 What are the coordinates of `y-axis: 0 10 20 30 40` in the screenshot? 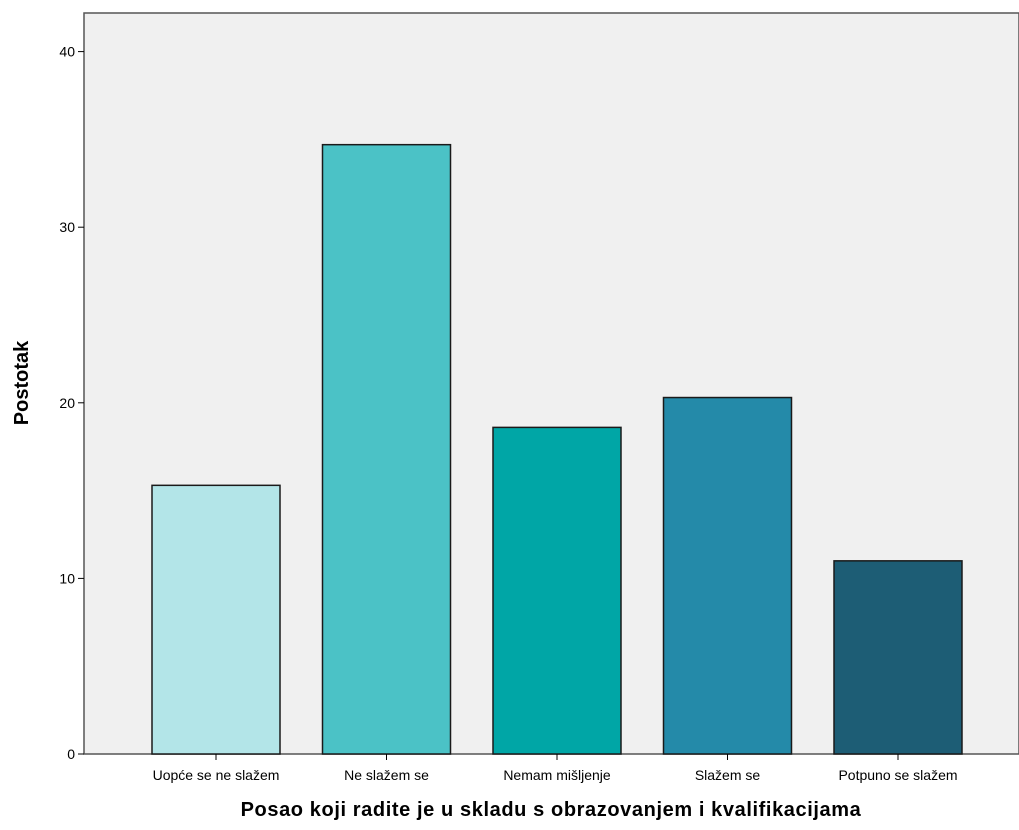 It's located at (71, 403).